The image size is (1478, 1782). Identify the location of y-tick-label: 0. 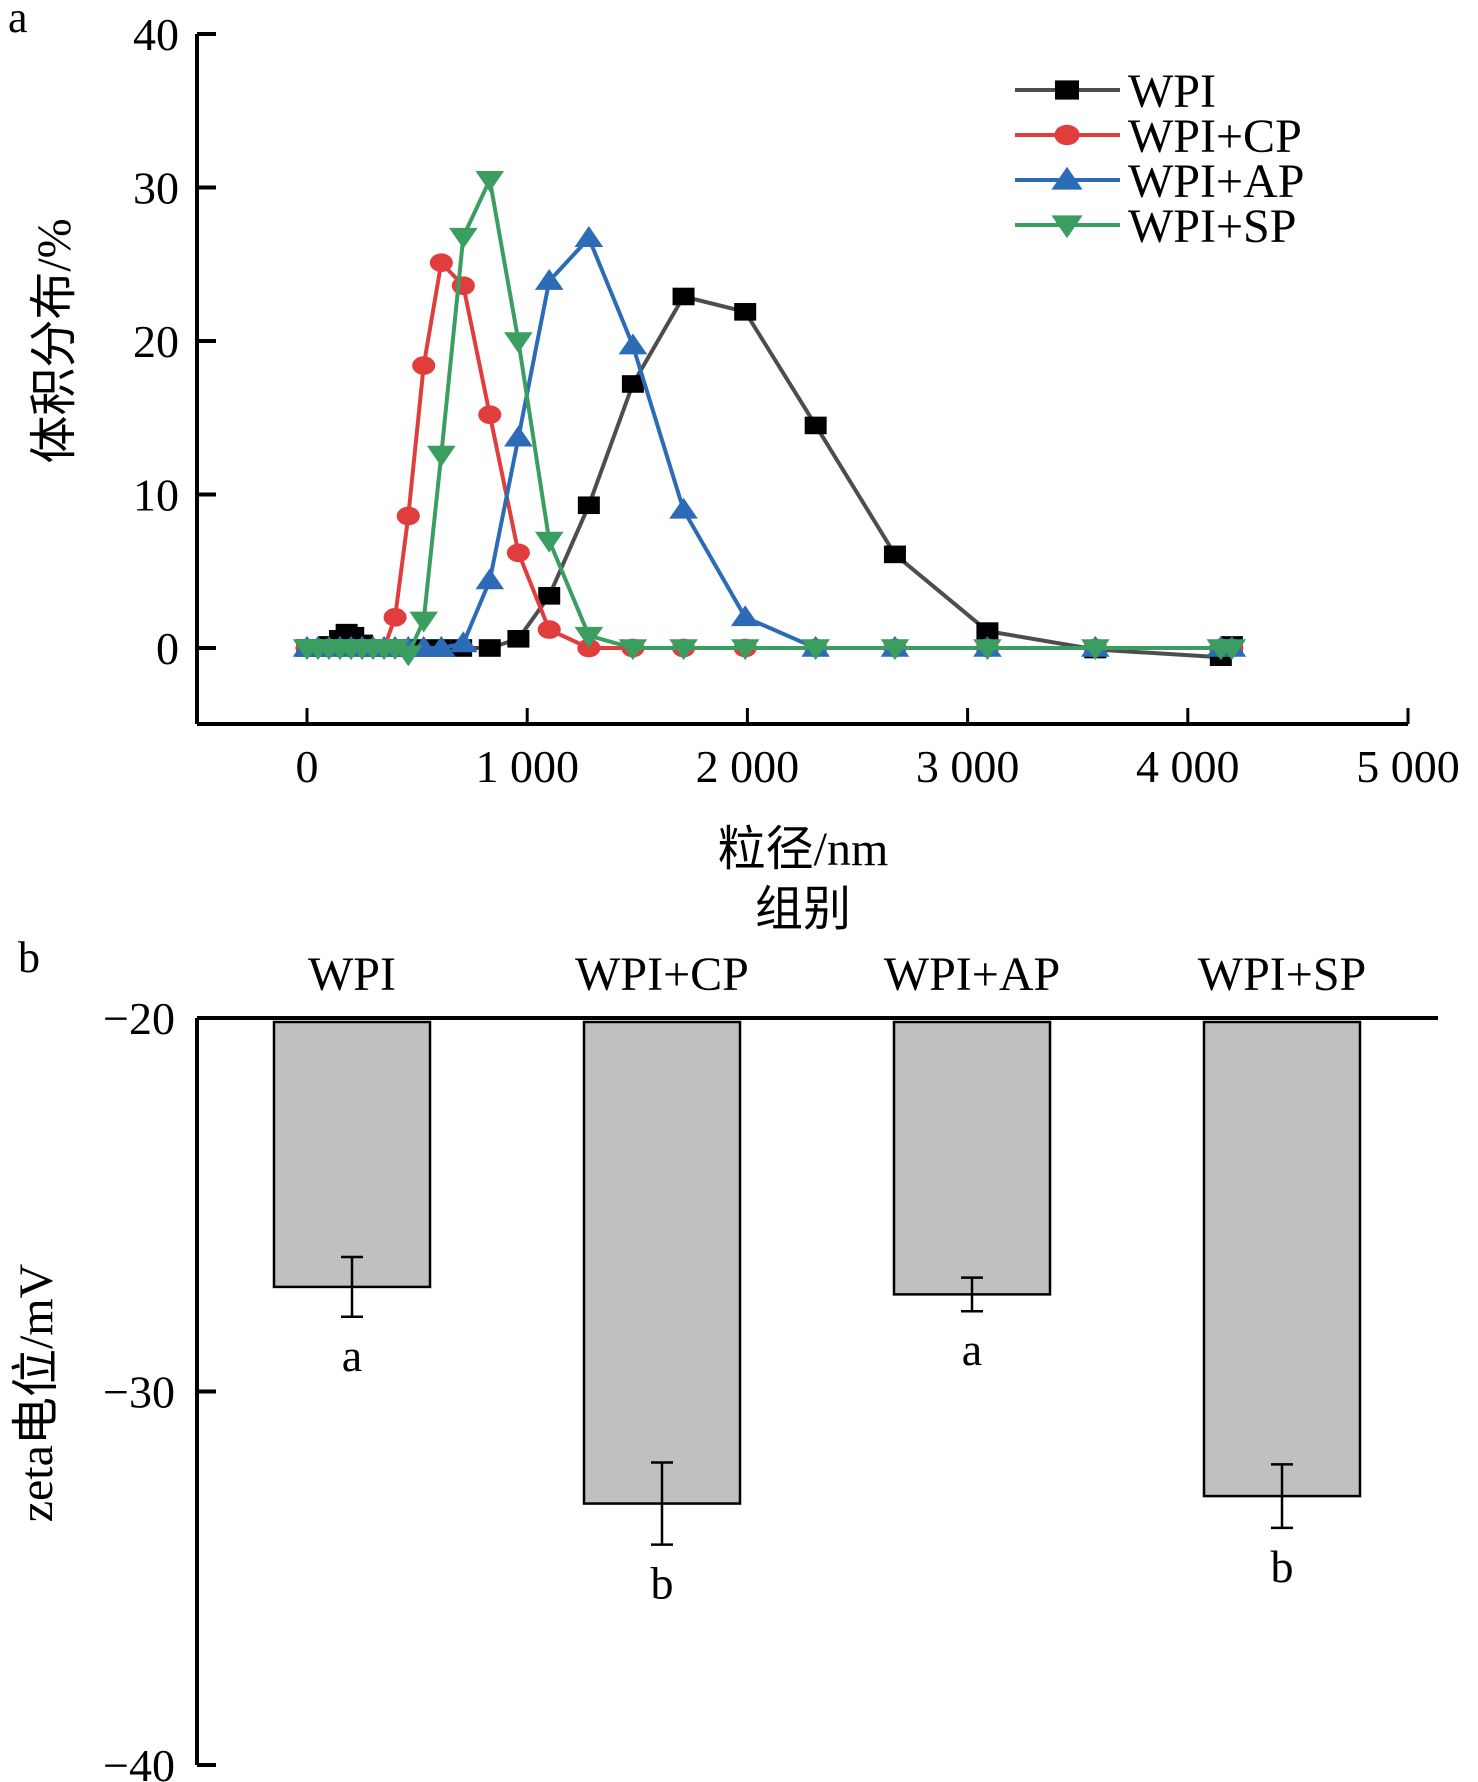
(167, 648).